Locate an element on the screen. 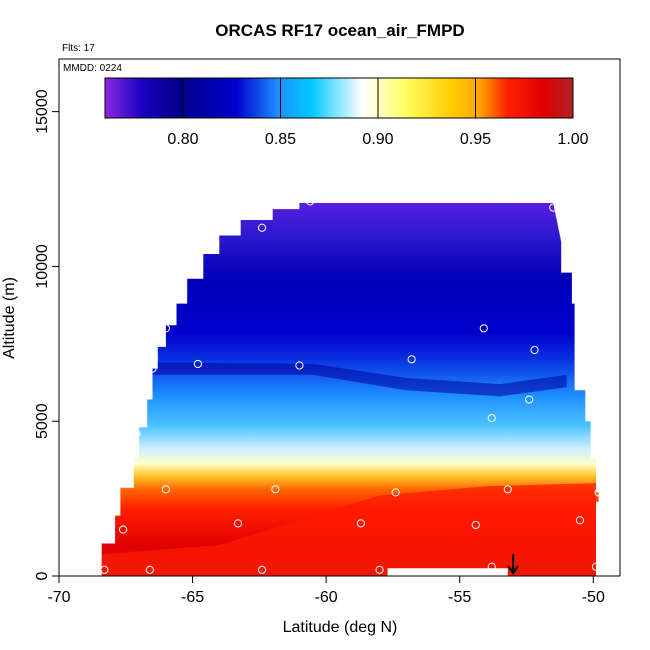 The height and width of the screenshot is (650, 650). colorbar-ticks: 0.80 0.85 0.90 0.95 1.00 is located at coordinates (378, 113).